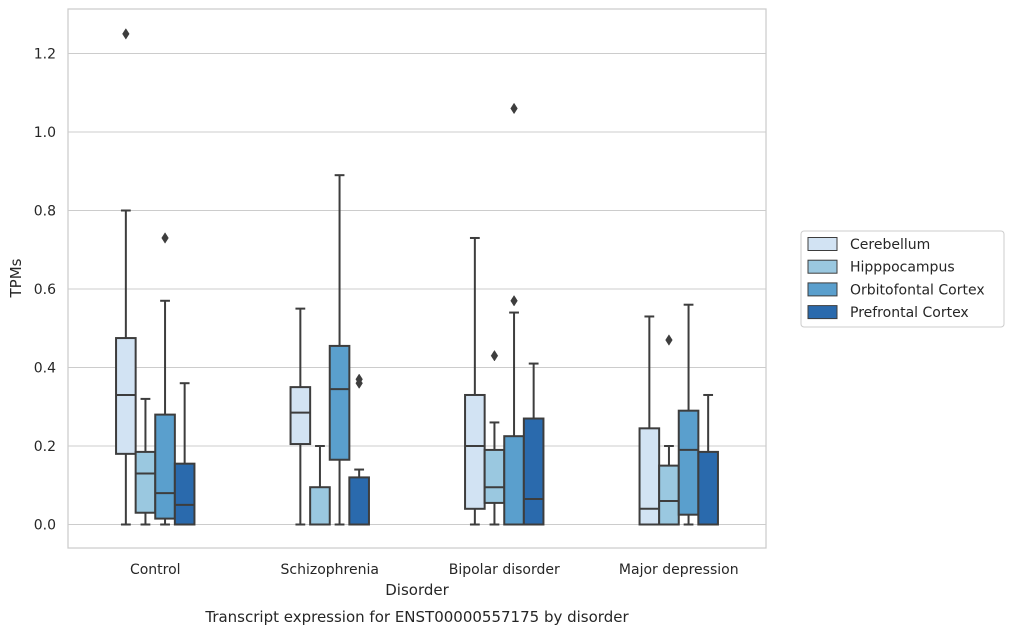 This screenshot has height=634, width=1014. What do you see at coordinates (909, 313) in the screenshot?
I see `legend-label: Prefrontal Cortex` at bounding box center [909, 313].